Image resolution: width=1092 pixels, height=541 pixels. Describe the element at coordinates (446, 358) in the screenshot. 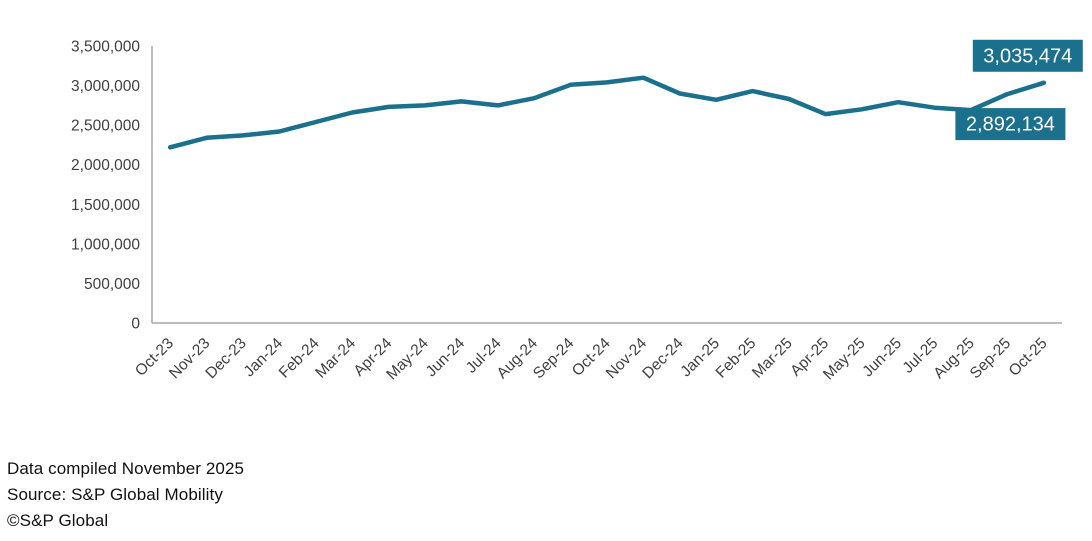

I see `x-tick-label: Jun-24` at that location.